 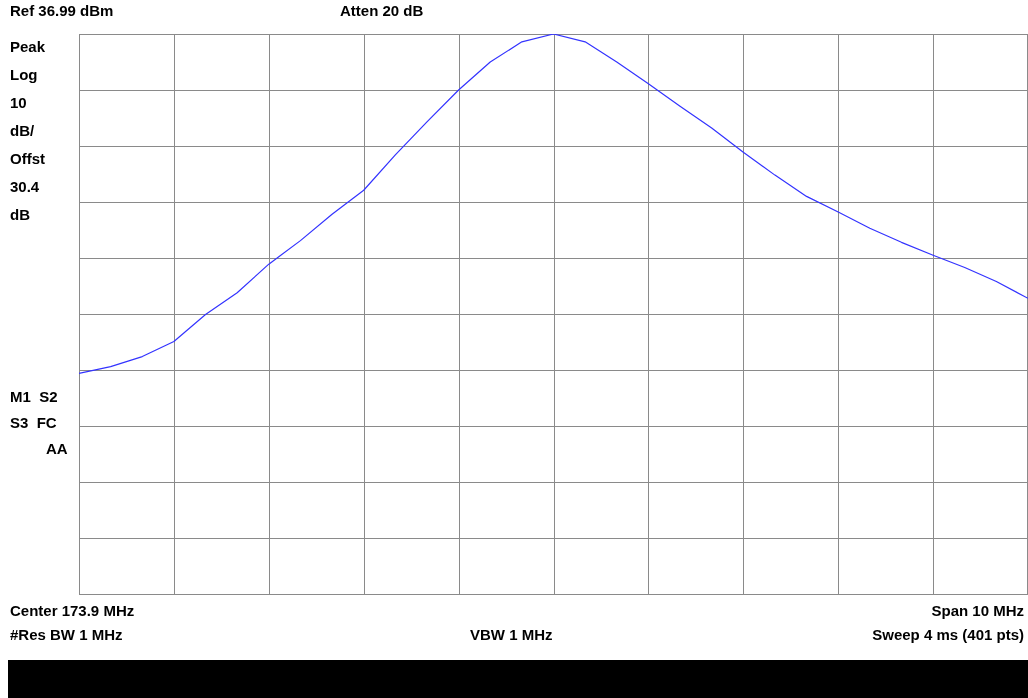 I want to click on text: Sweep 4 ms (401 pts), so click(x=948, y=635).